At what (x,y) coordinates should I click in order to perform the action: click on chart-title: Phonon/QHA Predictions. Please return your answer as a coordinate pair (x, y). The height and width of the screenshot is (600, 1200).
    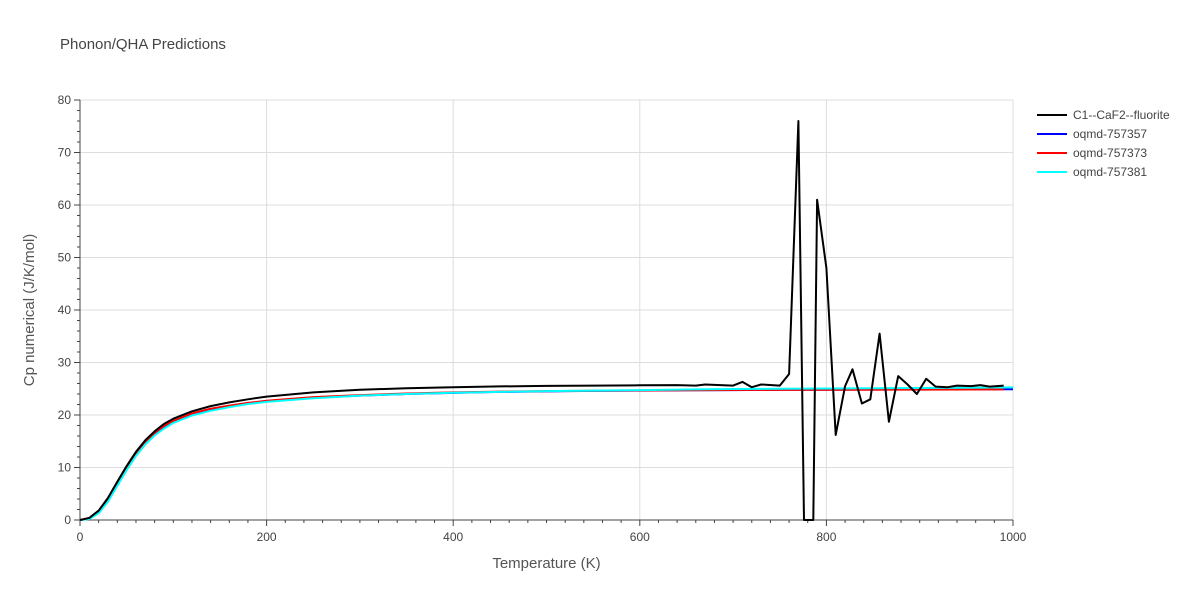
    Looking at the image, I should click on (143, 44).